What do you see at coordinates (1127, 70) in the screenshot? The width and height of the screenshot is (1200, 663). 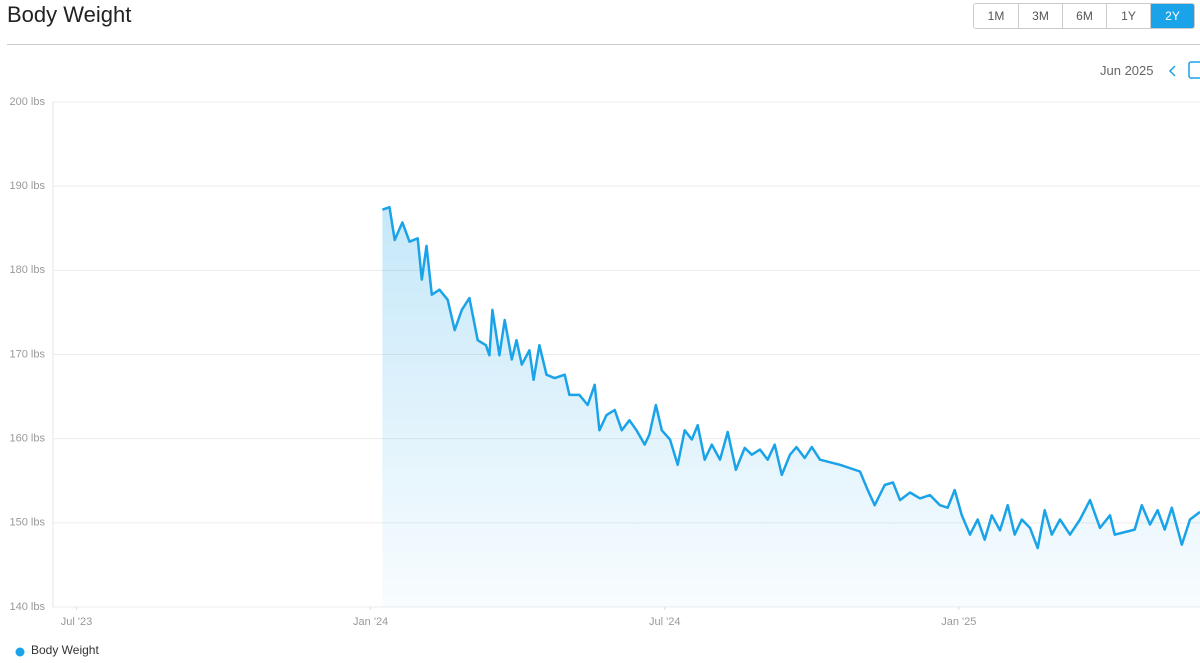 I see `period-label: Jun 2025` at bounding box center [1127, 70].